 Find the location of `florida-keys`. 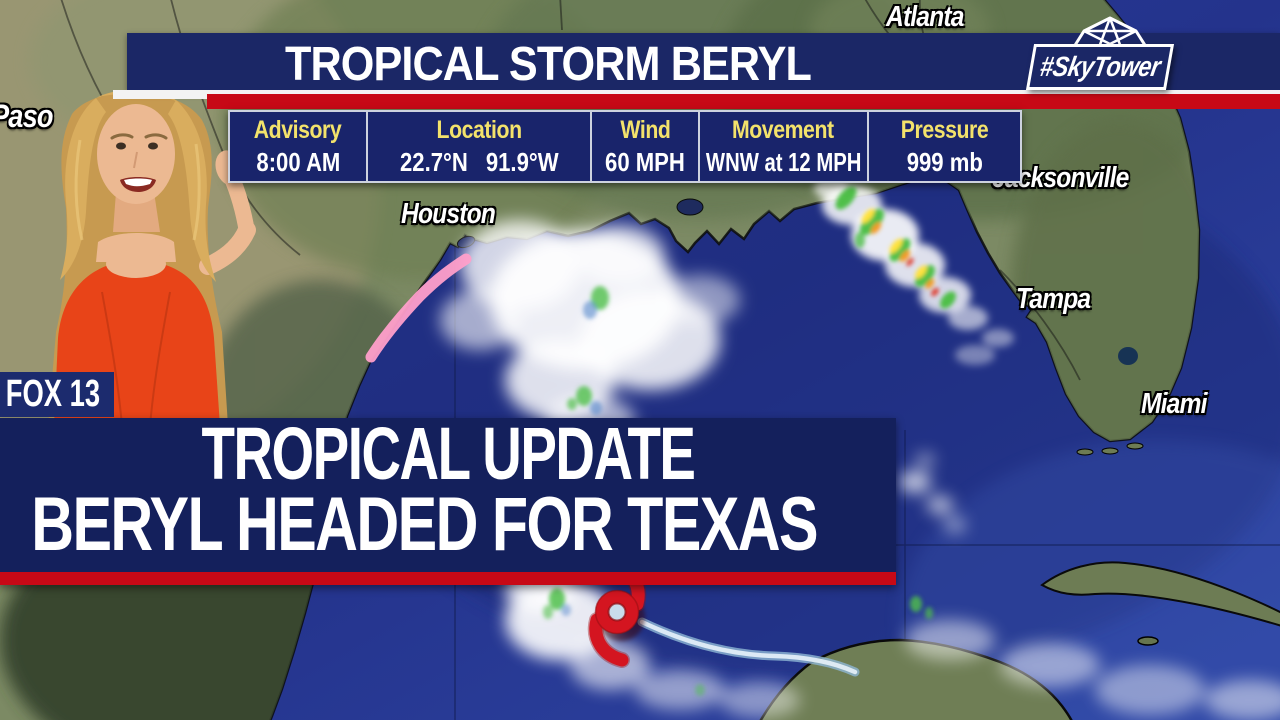

florida-keys is located at coordinates (1110, 449).